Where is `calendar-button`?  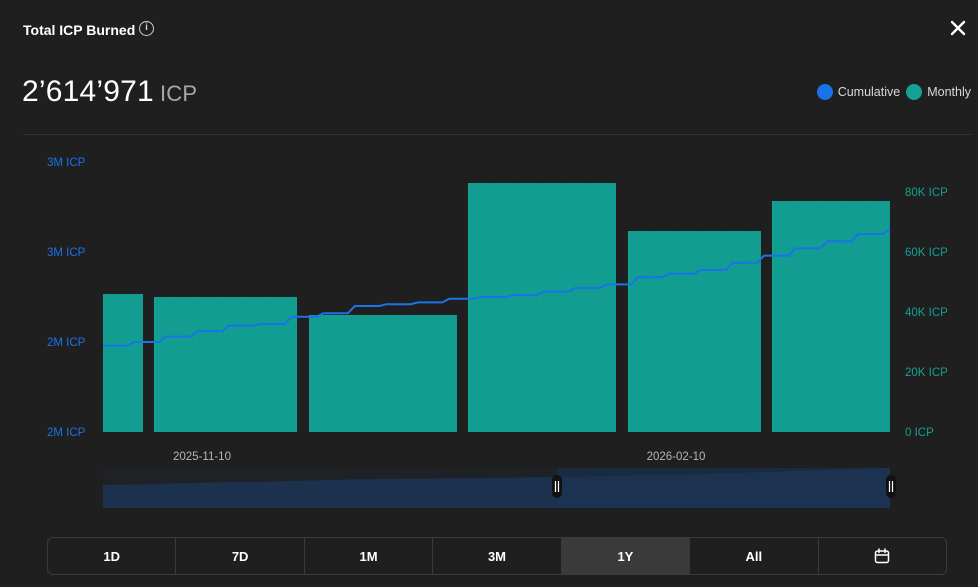 calendar-button is located at coordinates (882, 556).